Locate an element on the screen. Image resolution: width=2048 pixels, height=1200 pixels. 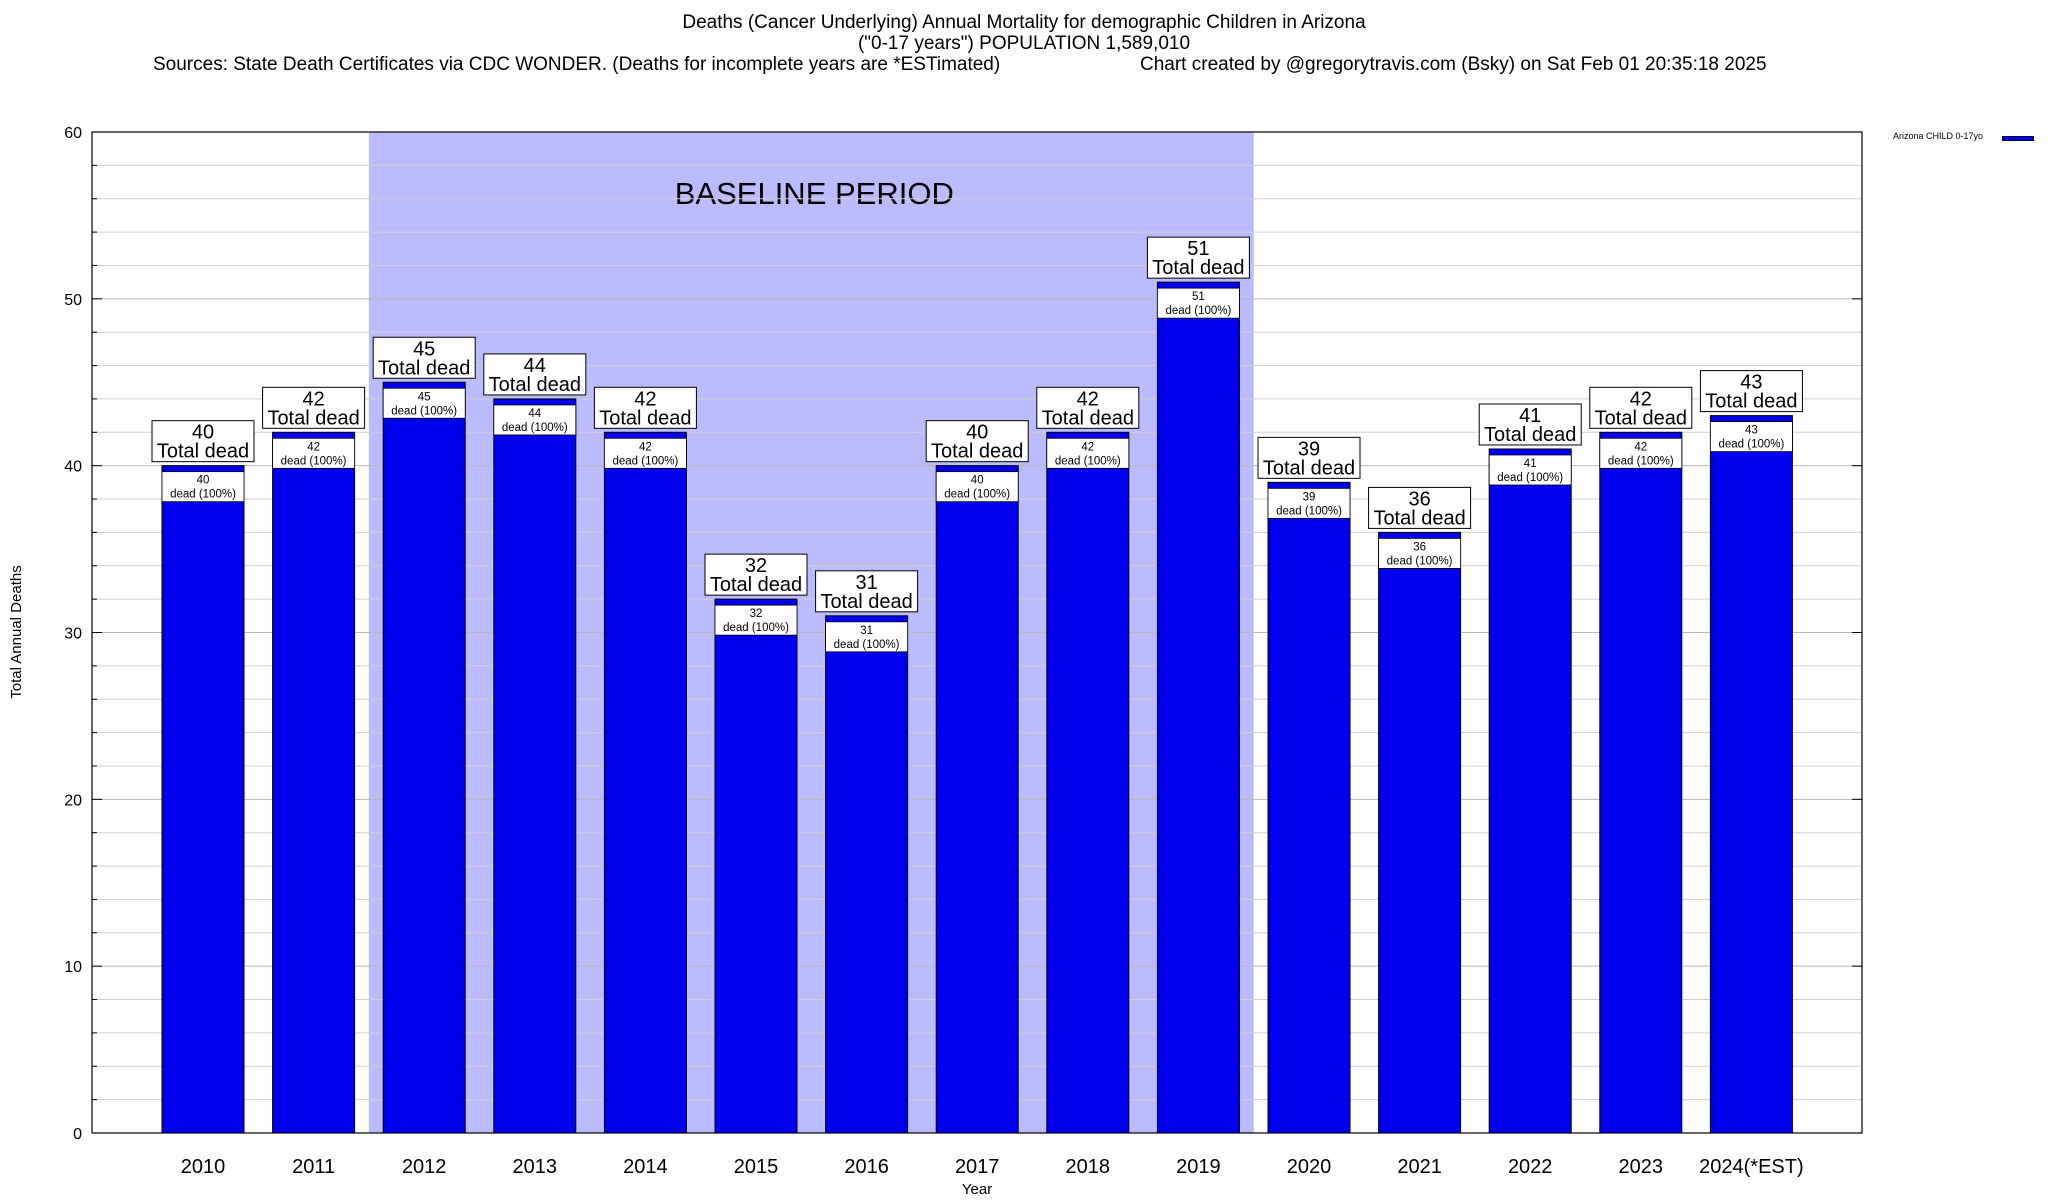
x-tick-label: 2017 is located at coordinates (977, 1167).